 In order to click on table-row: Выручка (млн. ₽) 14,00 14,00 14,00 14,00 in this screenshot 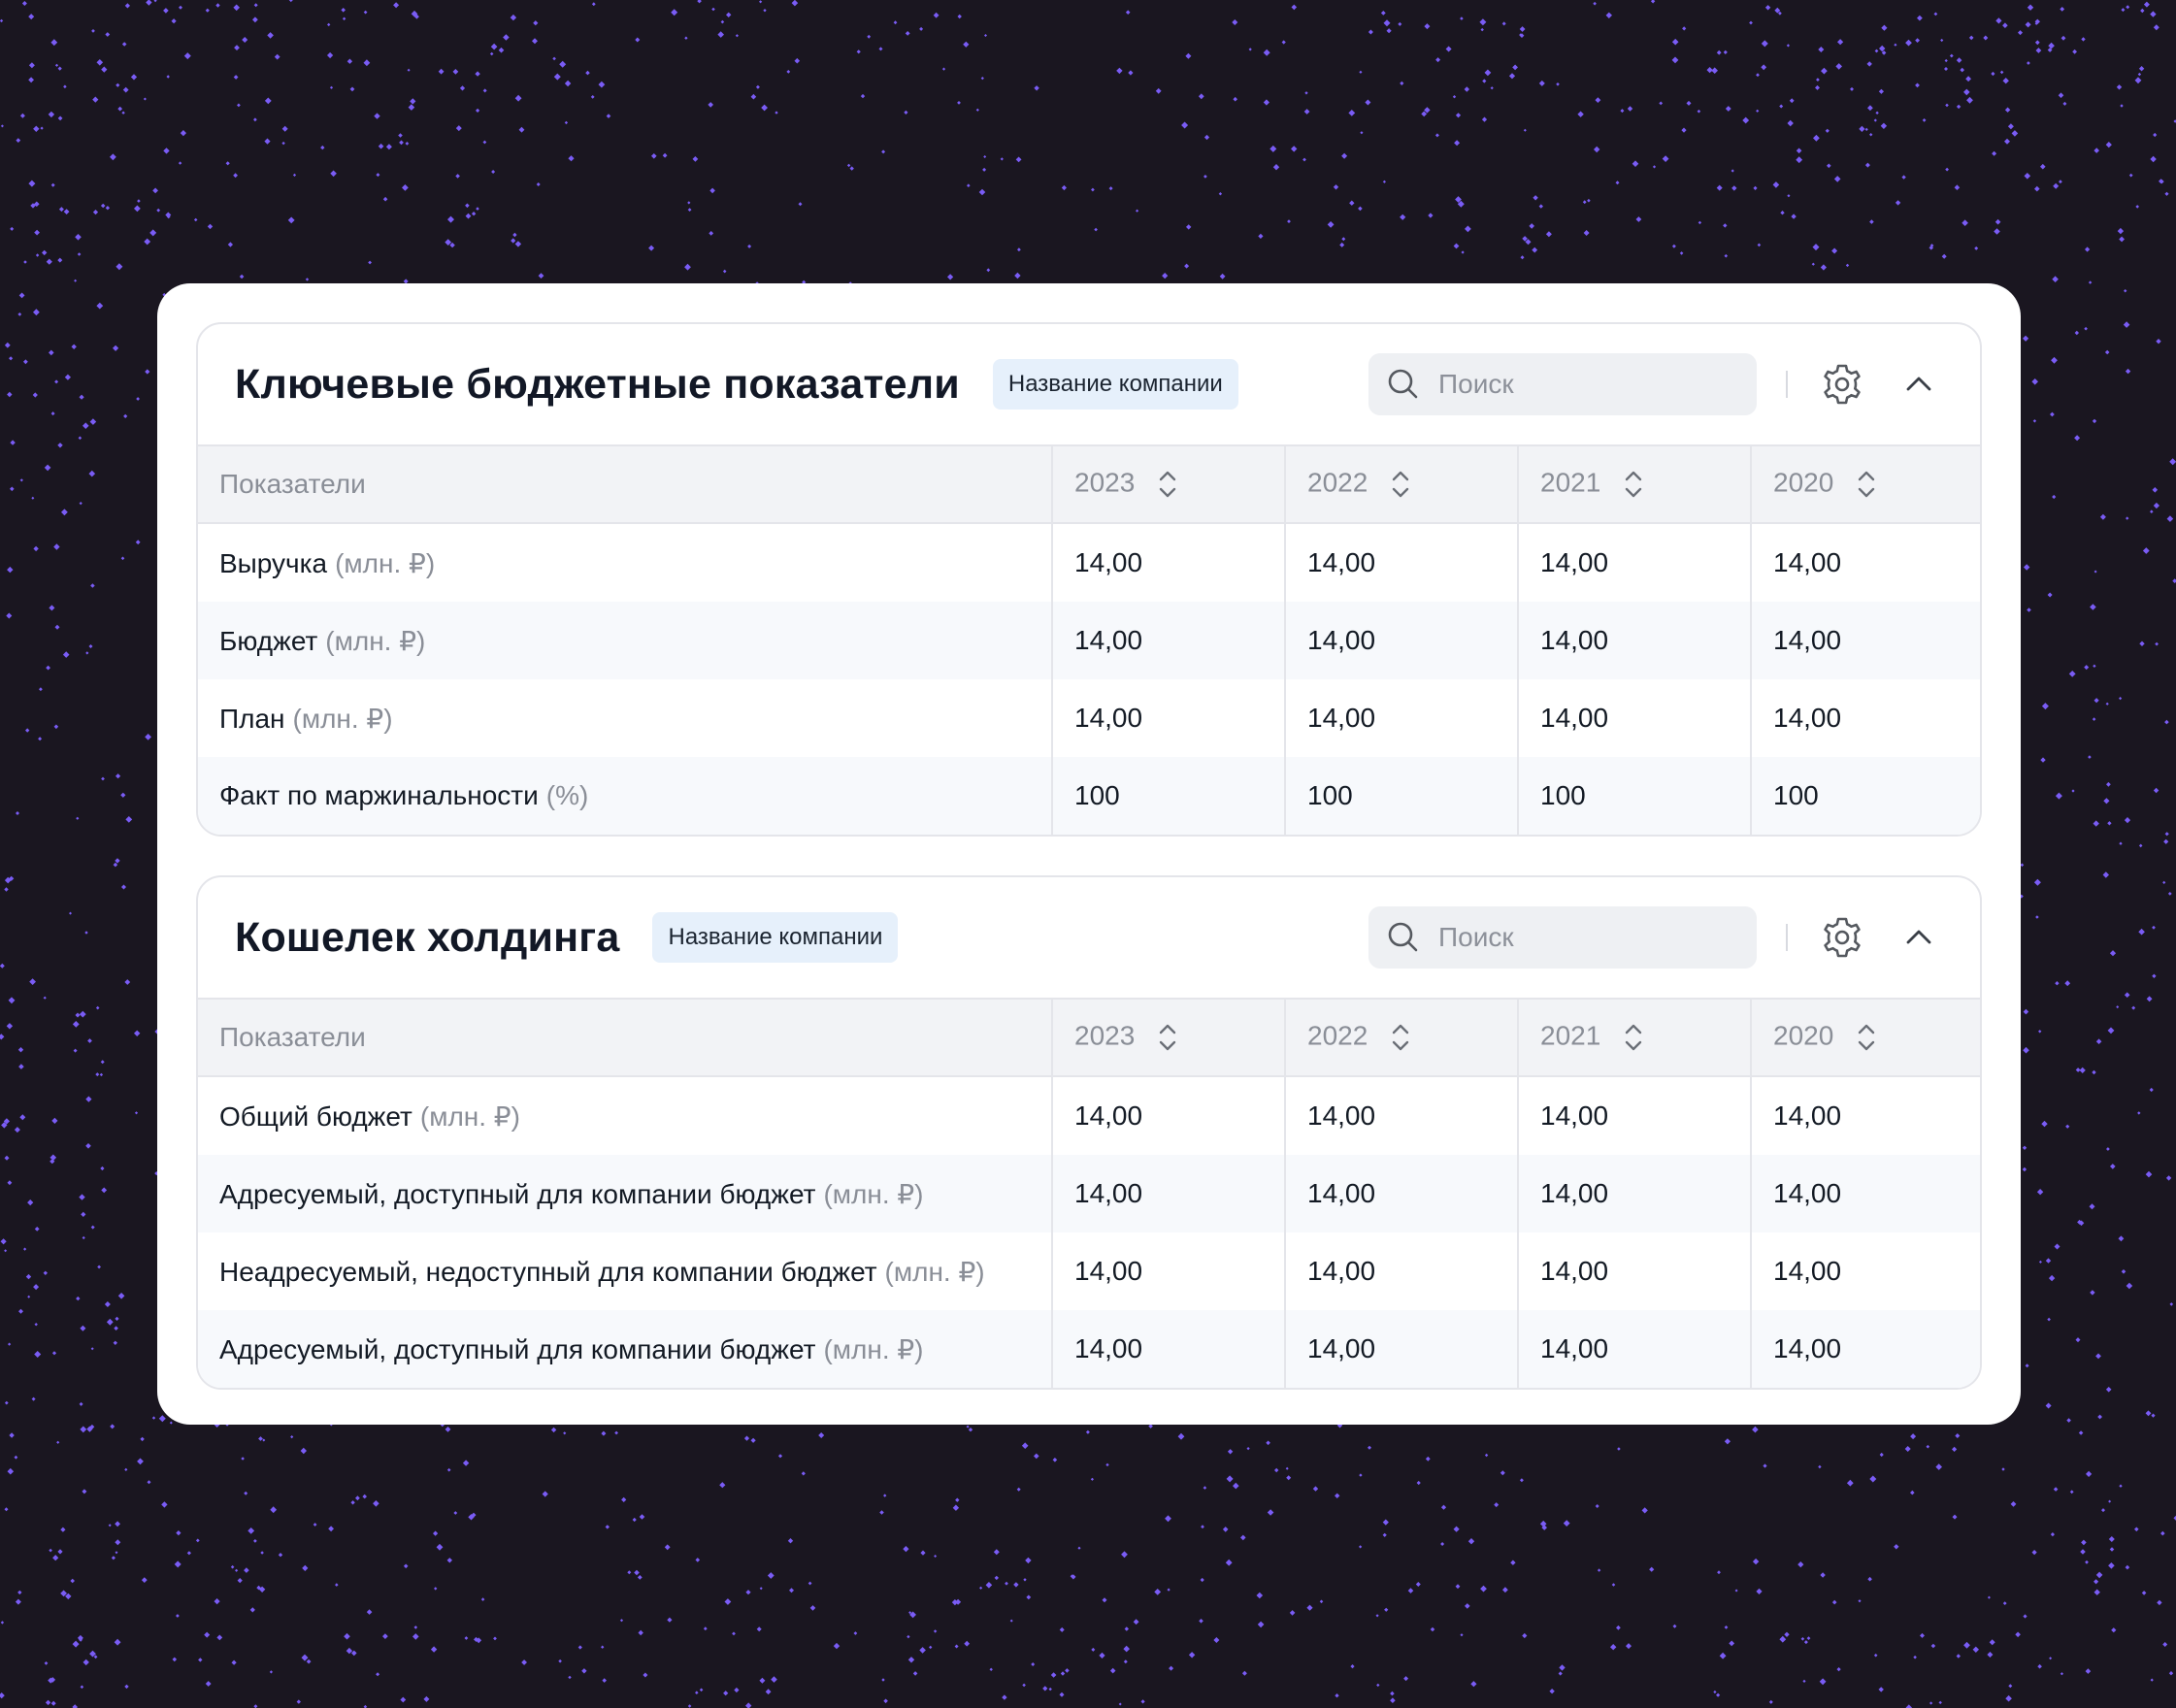, I will do `click(1089, 562)`.